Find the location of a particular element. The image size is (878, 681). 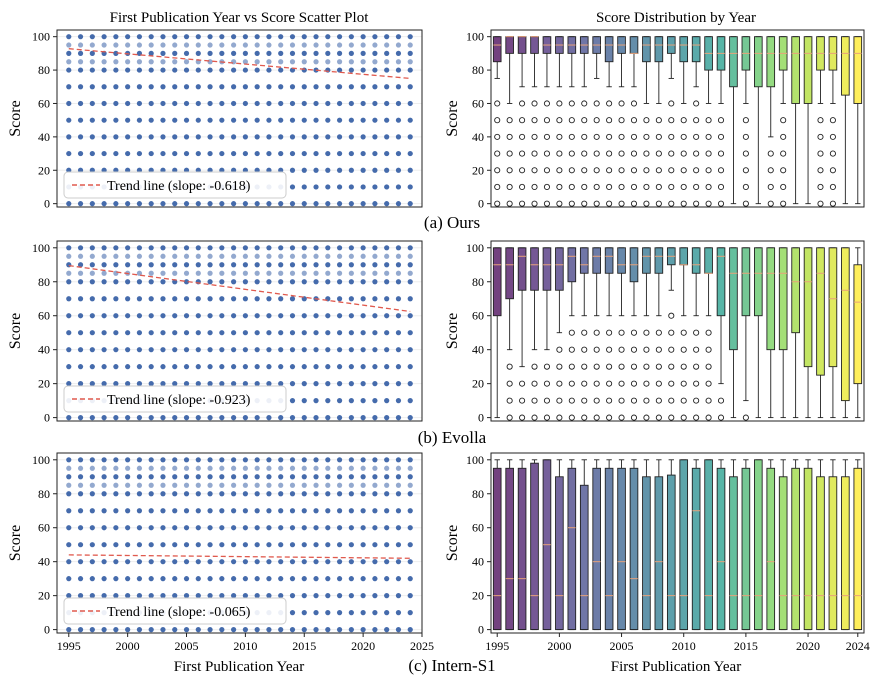

box-2018 is located at coordinates (783, 333).